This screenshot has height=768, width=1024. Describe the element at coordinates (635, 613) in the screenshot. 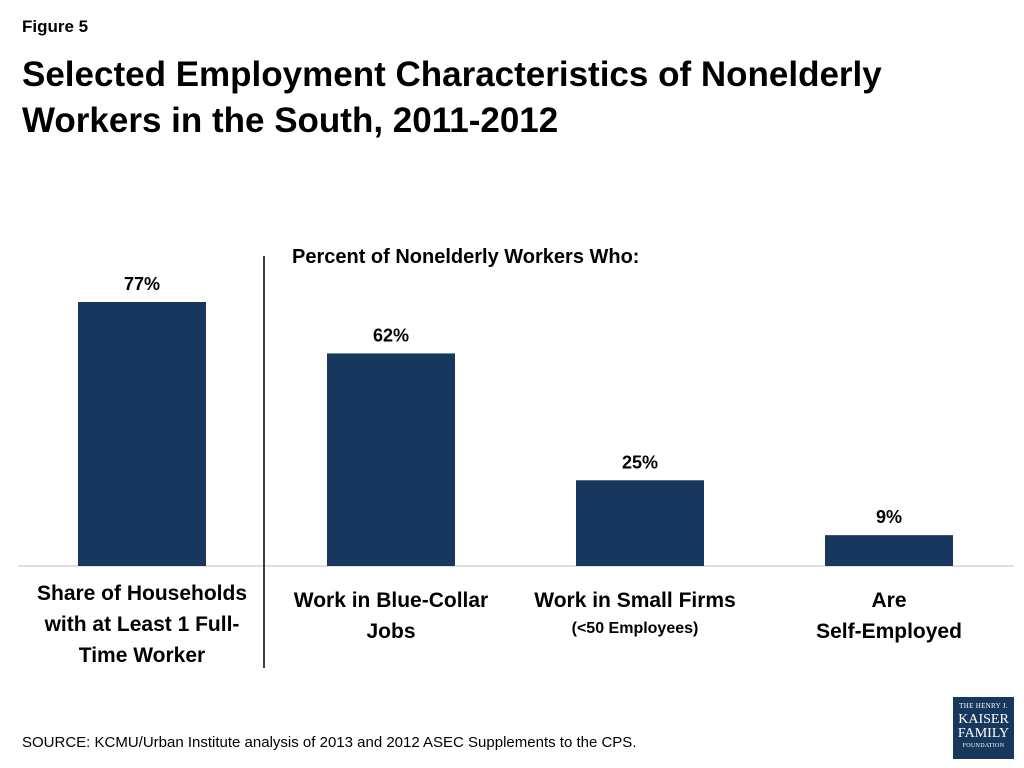

I see `category-label-small-firms: Work in Small Firms (<50 Employees)` at that location.